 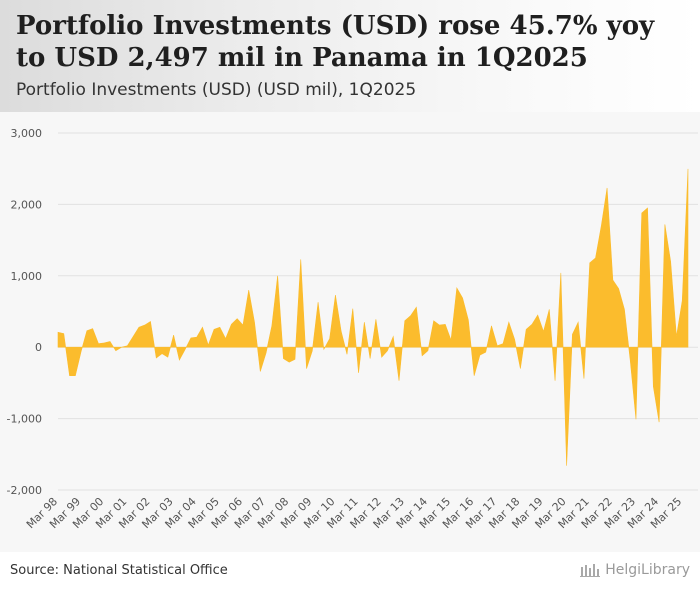 I want to click on source-note: Source: National Statistical Office, so click(x=119, y=570).